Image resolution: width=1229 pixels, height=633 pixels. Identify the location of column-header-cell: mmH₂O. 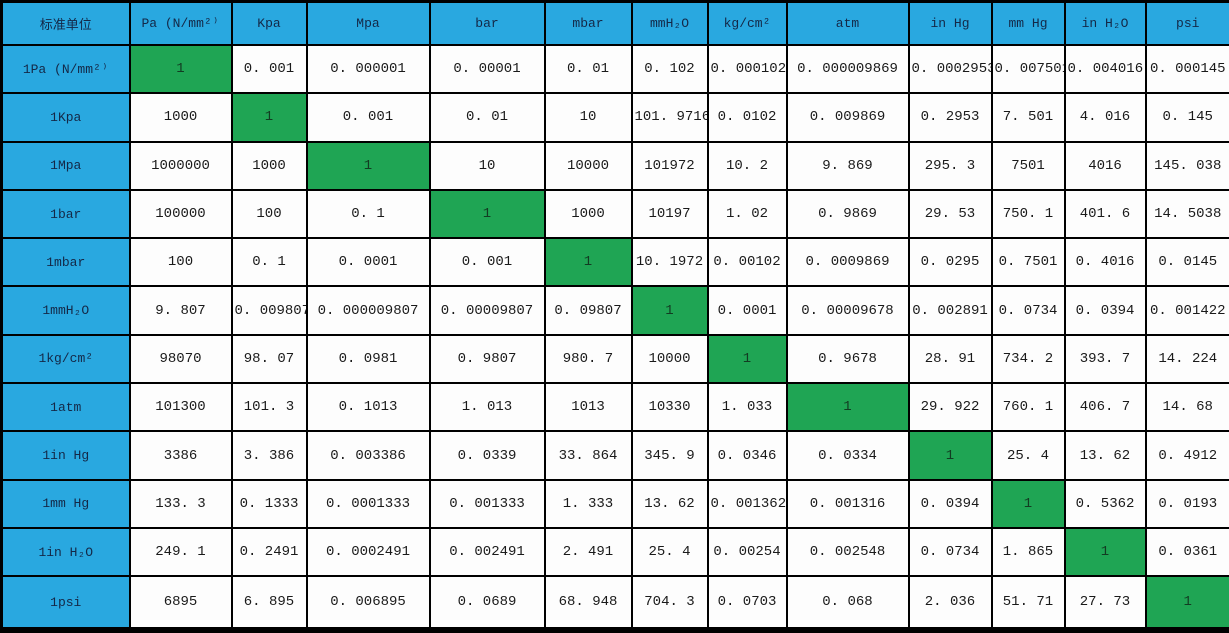
(669, 23).